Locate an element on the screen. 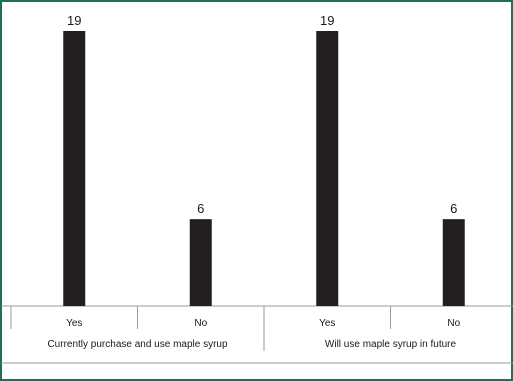 The height and width of the screenshot is (381, 513). group-label: Will use maple syrup in future is located at coordinates (391, 344).